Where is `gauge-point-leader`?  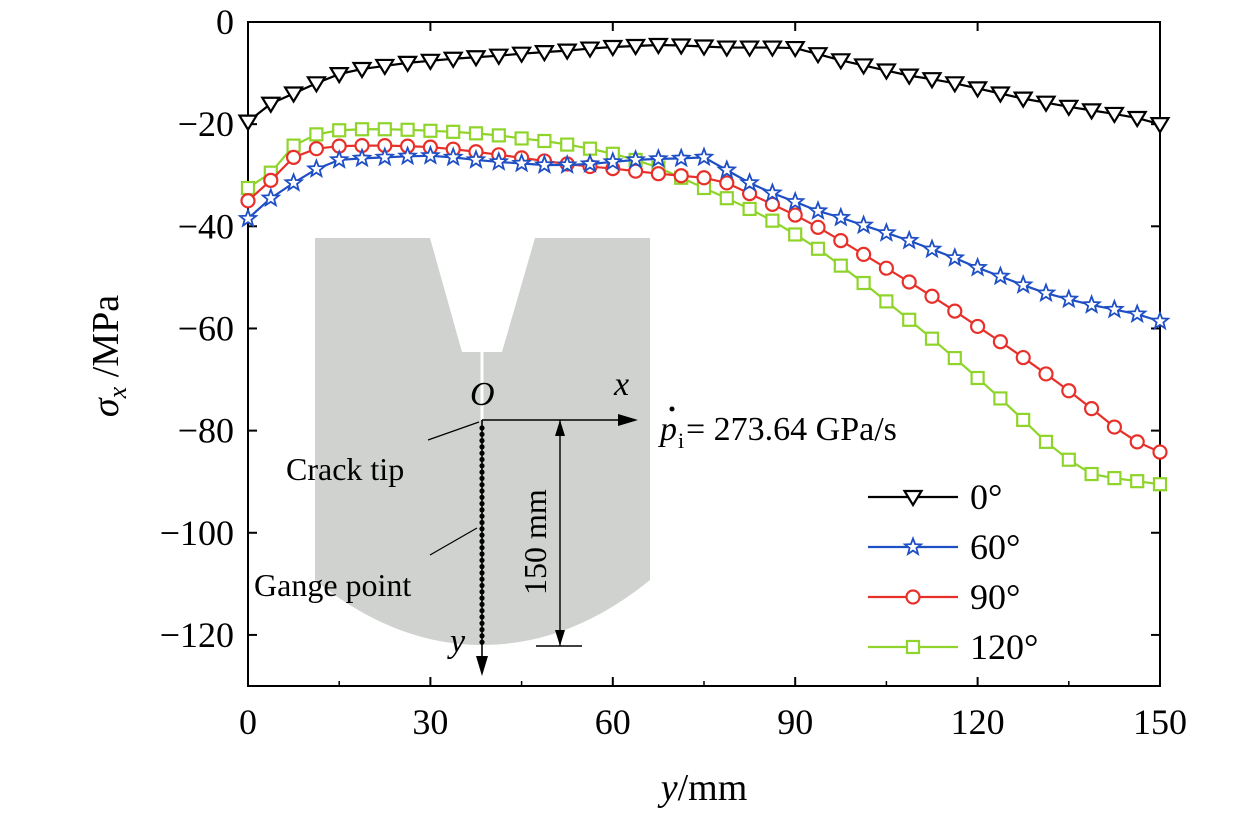 gauge-point-leader is located at coordinates (453, 541).